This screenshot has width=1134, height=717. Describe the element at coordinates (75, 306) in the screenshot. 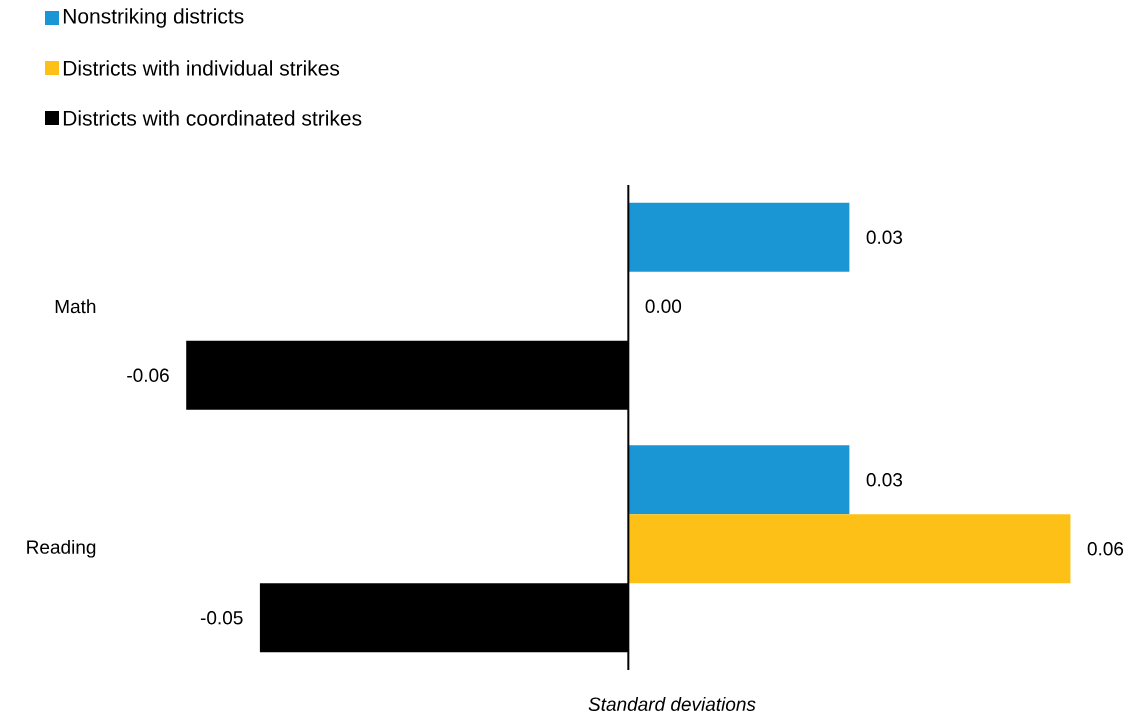

I see `y-tick-label: Math` at that location.